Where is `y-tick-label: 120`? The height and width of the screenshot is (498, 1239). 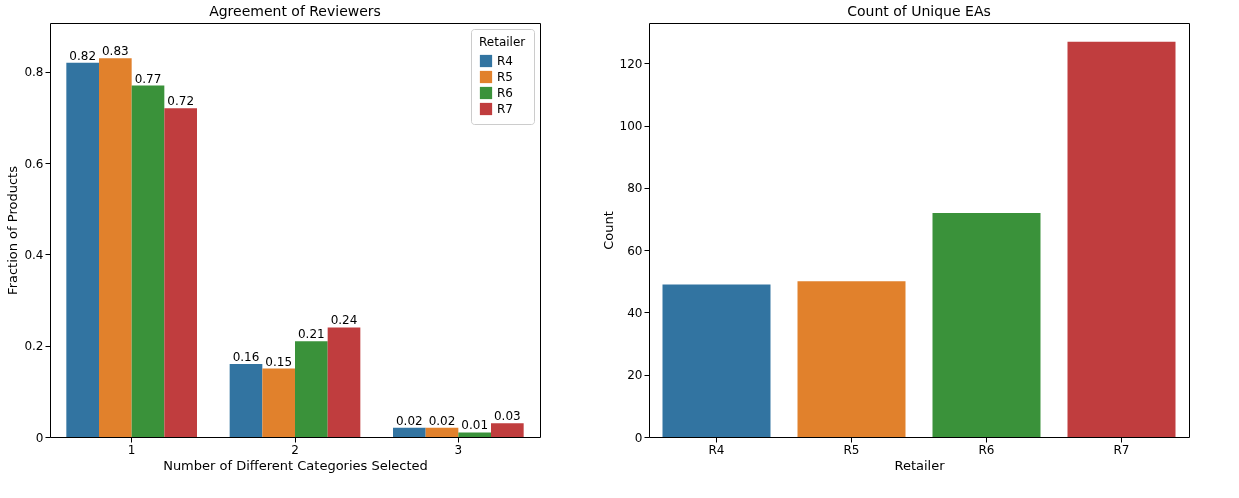 y-tick-label: 120 is located at coordinates (631, 63).